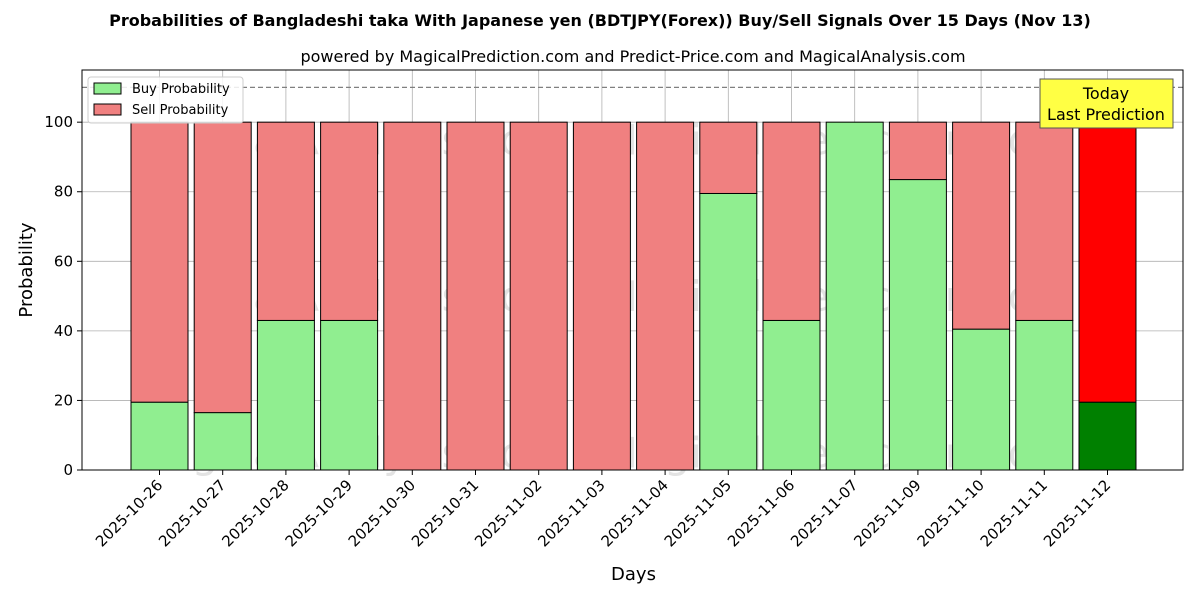 This screenshot has width=1200, height=600. Describe the element at coordinates (63, 296) in the screenshot. I see `y-axis-ticks: 0 20 40 60 80 100` at that location.